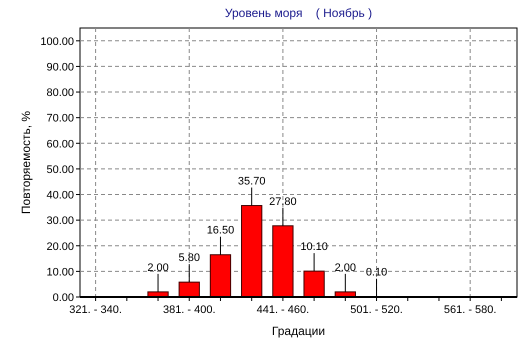 The height and width of the screenshot is (343, 532). Describe the element at coordinates (63, 298) in the screenshot. I see `y-tick-label: 0.00` at that location.